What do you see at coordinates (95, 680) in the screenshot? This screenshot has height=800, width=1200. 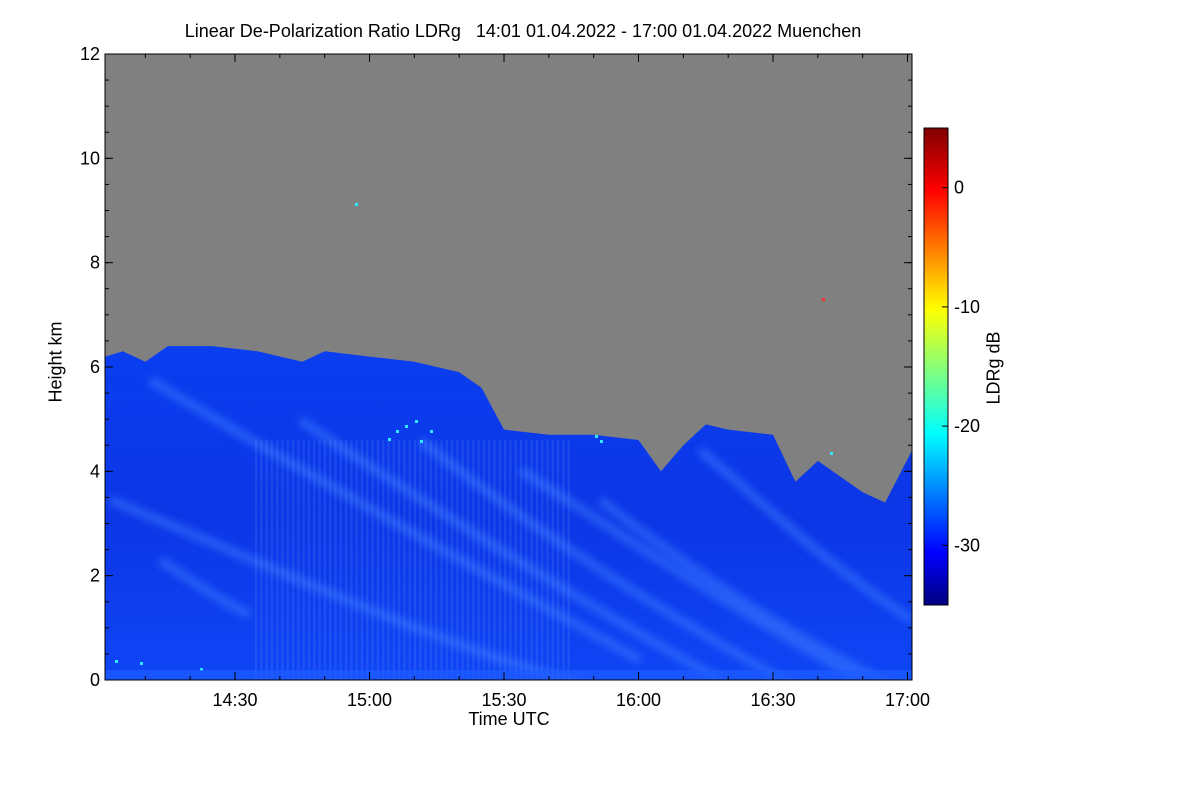 I see `y-tick-label: 0` at bounding box center [95, 680].